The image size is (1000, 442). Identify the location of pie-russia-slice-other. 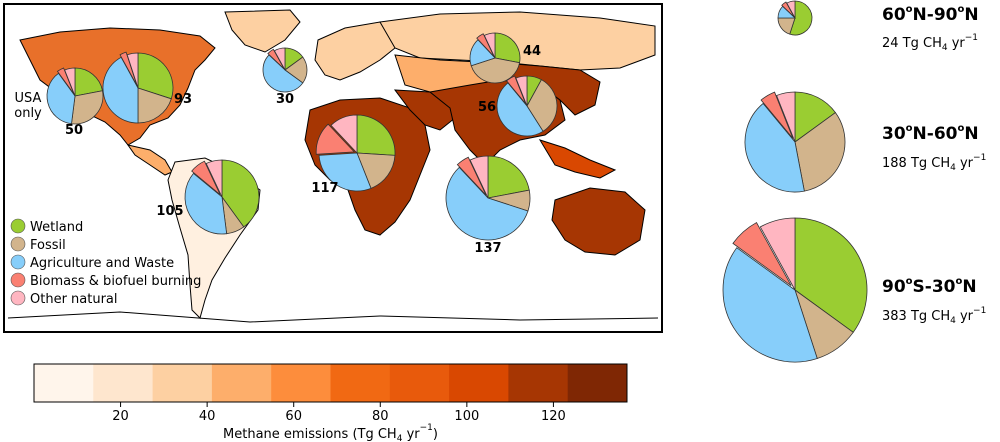
(489, 45).